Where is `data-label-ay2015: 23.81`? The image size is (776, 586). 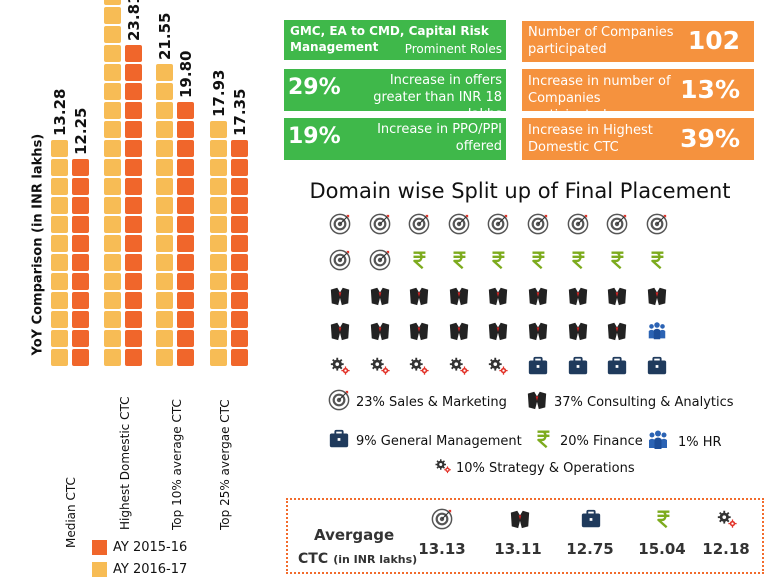
data-label-ay2015: 23.81 is located at coordinates (134, 20).